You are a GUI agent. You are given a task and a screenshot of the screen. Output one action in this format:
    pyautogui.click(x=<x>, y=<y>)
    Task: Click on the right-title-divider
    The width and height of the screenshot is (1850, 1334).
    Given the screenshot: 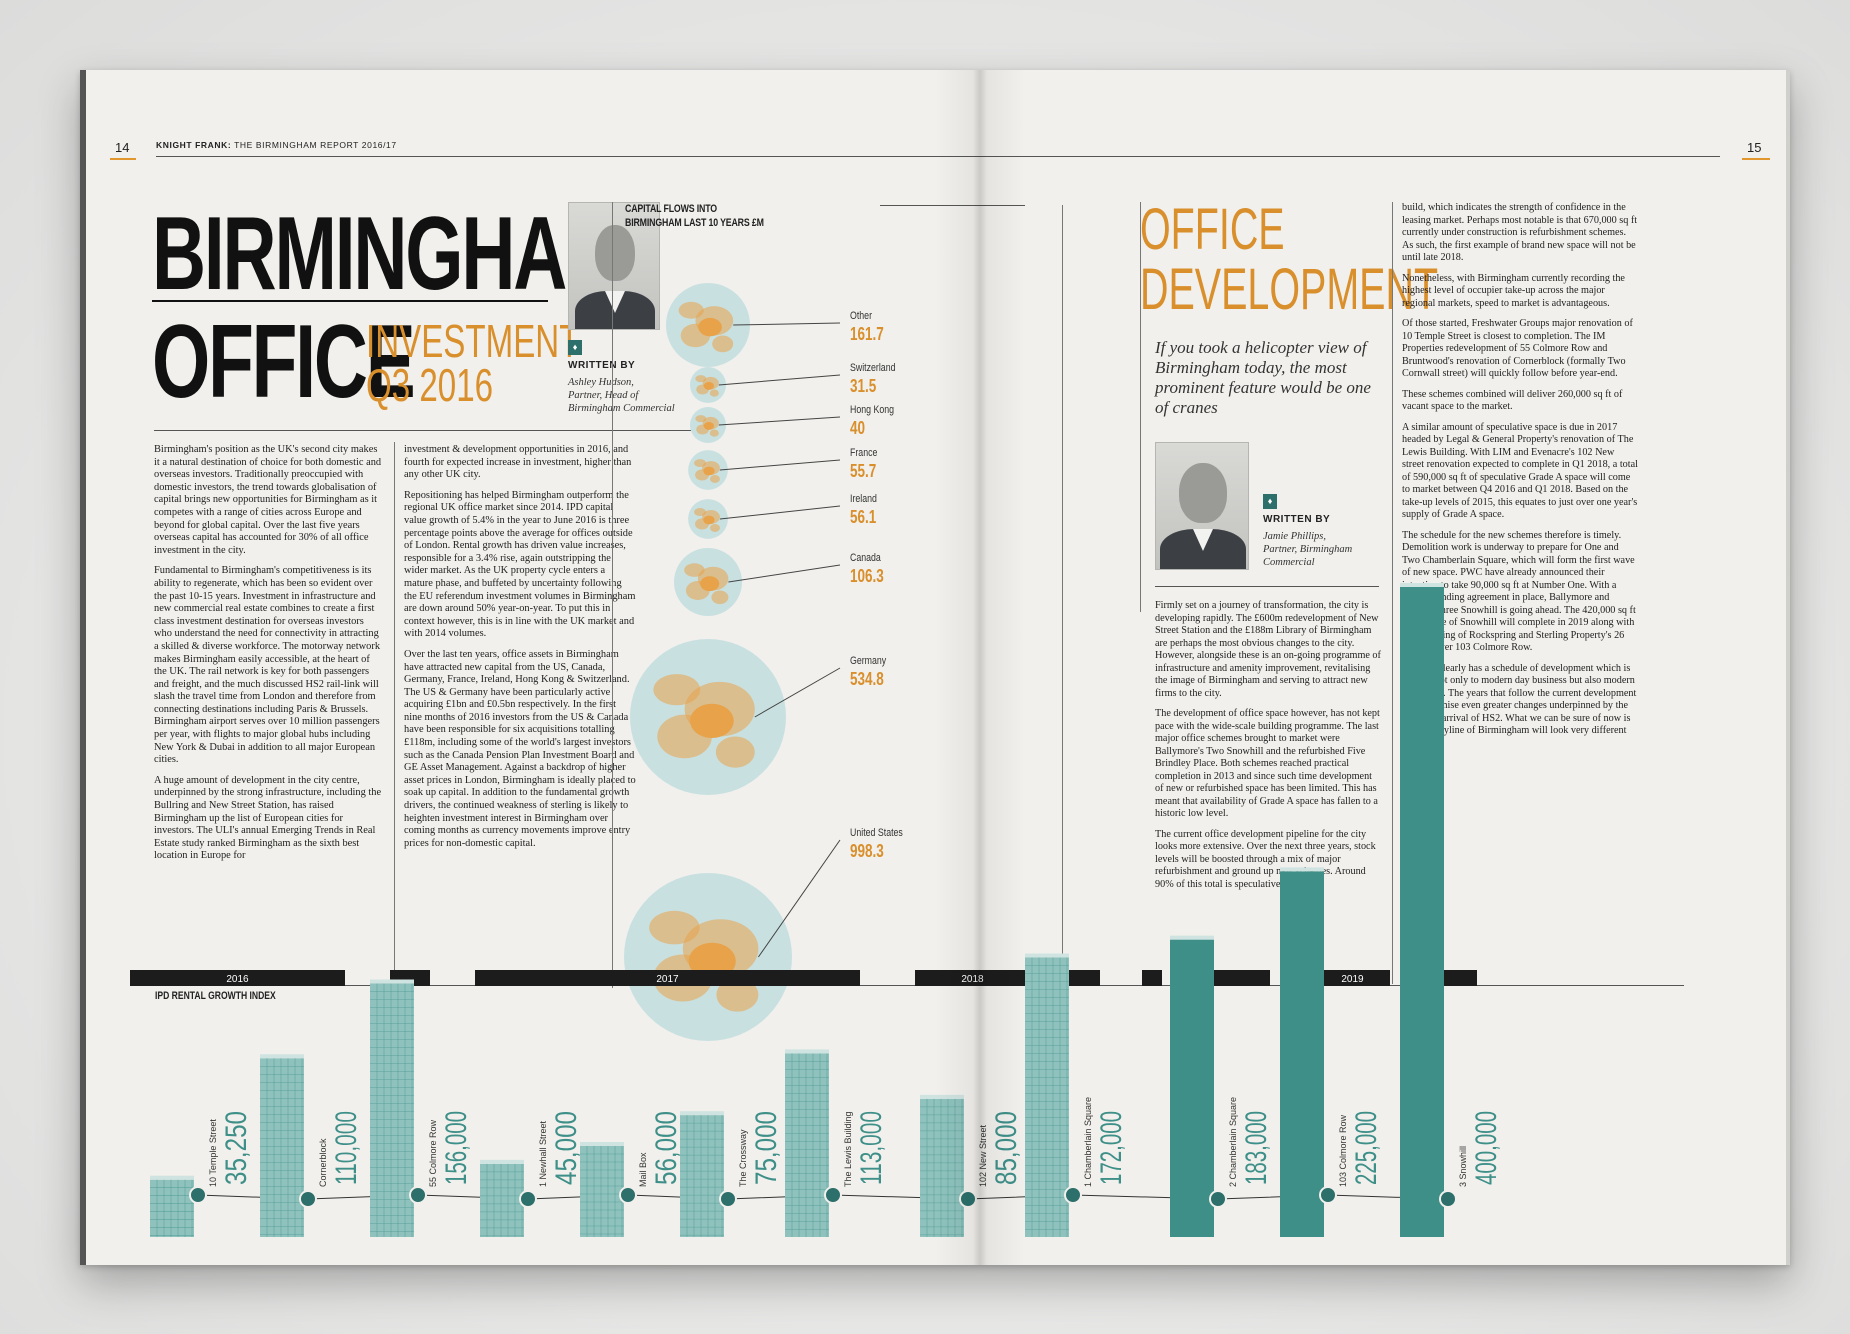 What is the action you would take?
    pyautogui.click(x=1140, y=407)
    